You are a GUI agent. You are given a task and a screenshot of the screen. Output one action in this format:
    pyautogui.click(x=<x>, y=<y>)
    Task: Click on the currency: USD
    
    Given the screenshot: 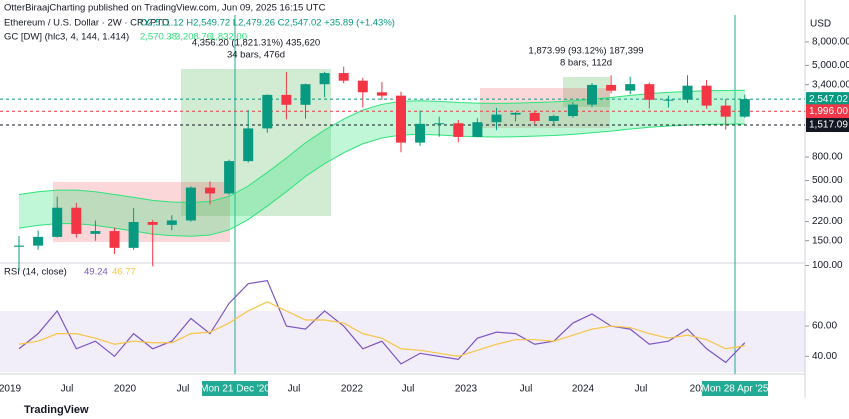 What is the action you would take?
    pyautogui.click(x=820, y=24)
    